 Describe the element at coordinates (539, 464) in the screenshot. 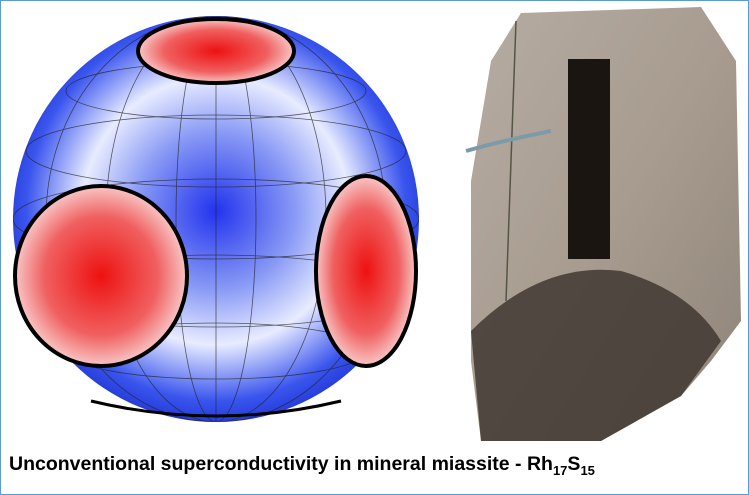

I see `formula-element: Rh` at that location.